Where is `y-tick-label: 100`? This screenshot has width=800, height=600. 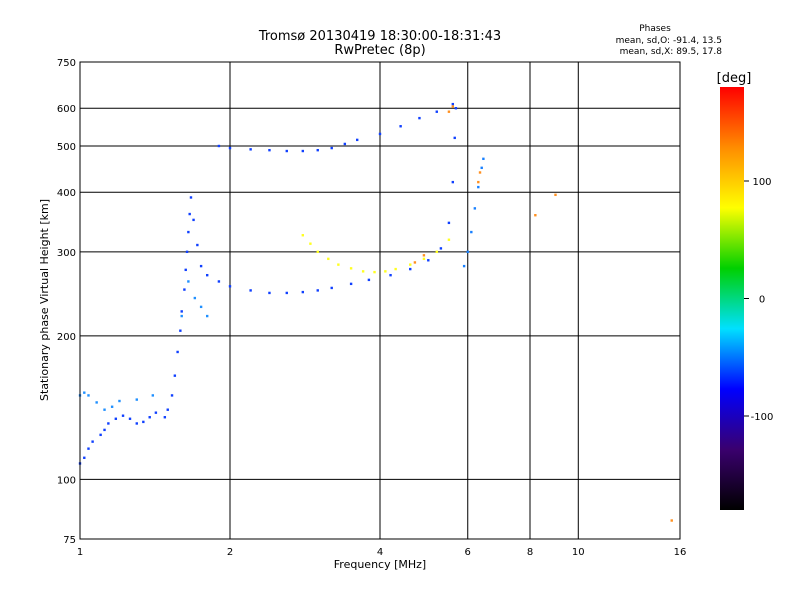
y-tick-label: 100 is located at coordinates (66, 480).